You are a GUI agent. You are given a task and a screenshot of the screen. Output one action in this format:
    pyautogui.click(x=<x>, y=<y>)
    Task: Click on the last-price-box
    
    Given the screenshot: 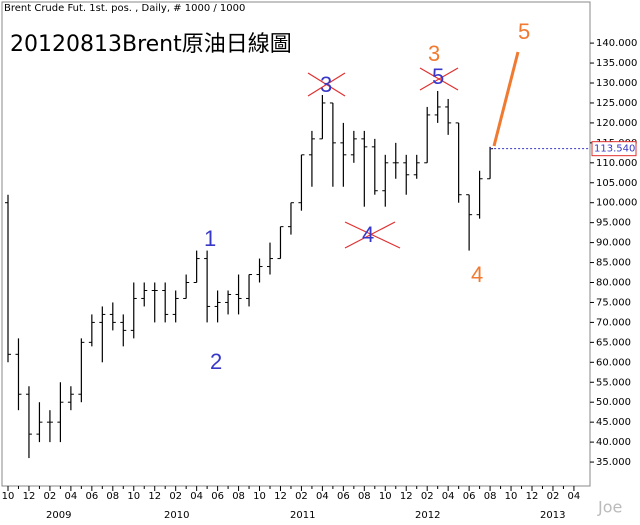 What is the action you would take?
    pyautogui.click(x=614, y=149)
    